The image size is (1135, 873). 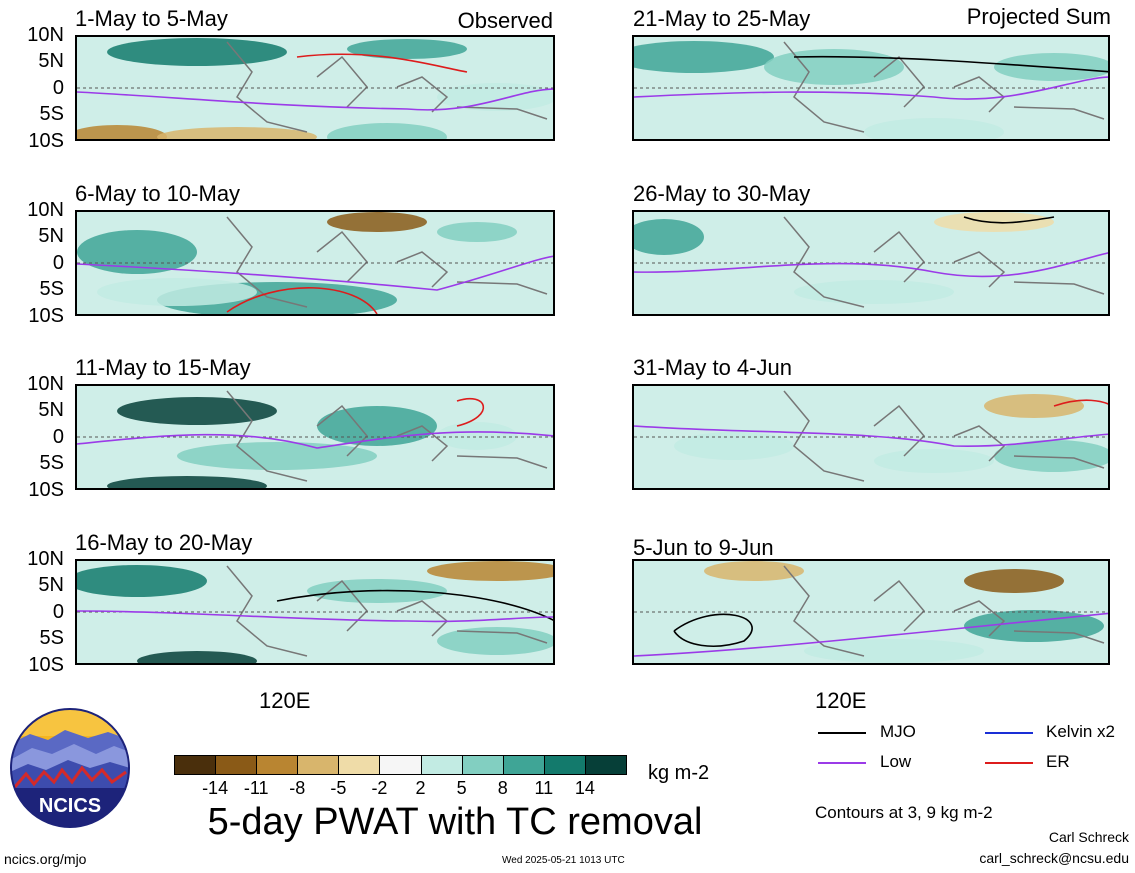 I want to click on panel-title-1: 1-May to 5-May, so click(x=151, y=18).